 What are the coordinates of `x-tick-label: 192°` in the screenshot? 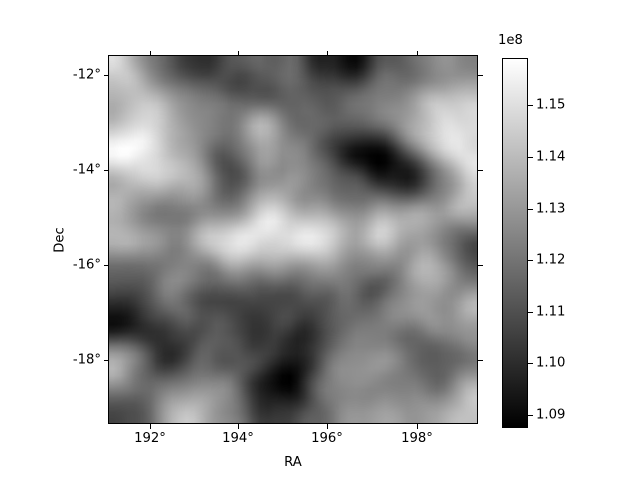 It's located at (150, 438).